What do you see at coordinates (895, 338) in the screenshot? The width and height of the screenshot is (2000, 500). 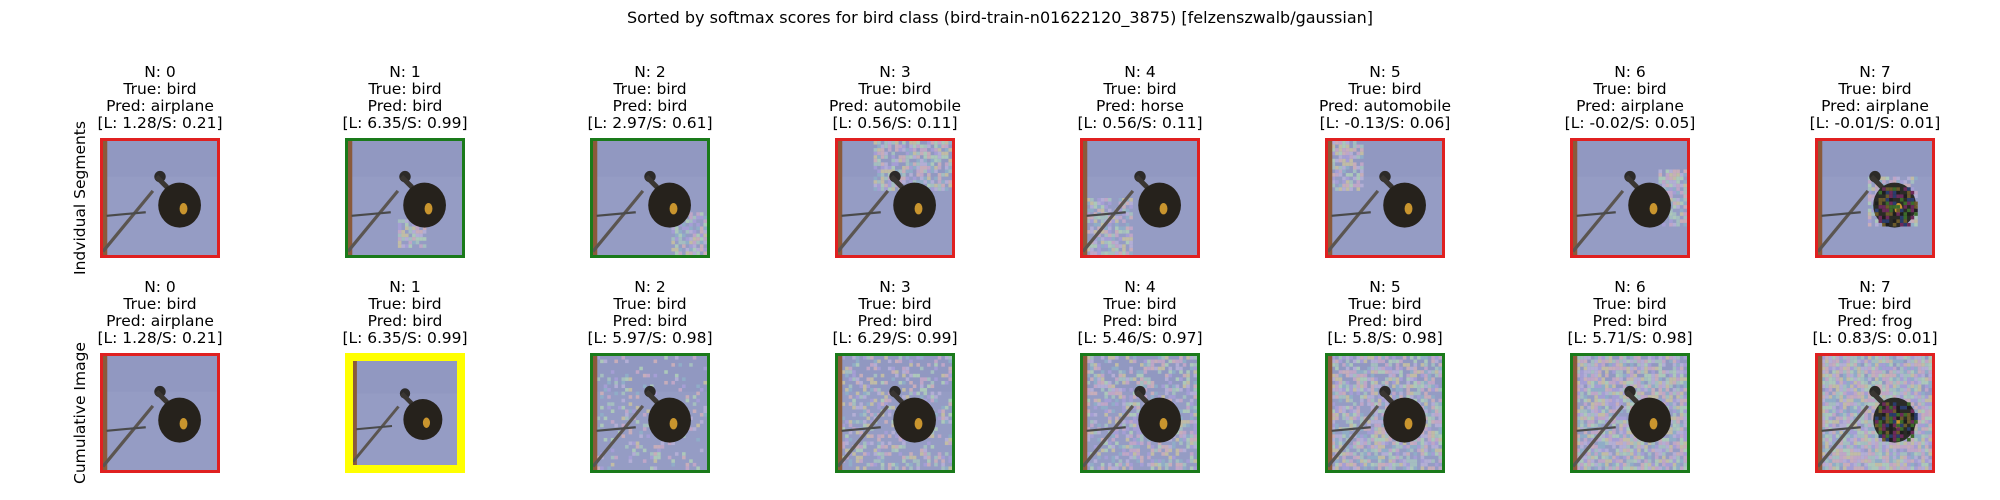 I see `panel-score-label: [L: 6.29/S: 0.99]` at bounding box center [895, 338].